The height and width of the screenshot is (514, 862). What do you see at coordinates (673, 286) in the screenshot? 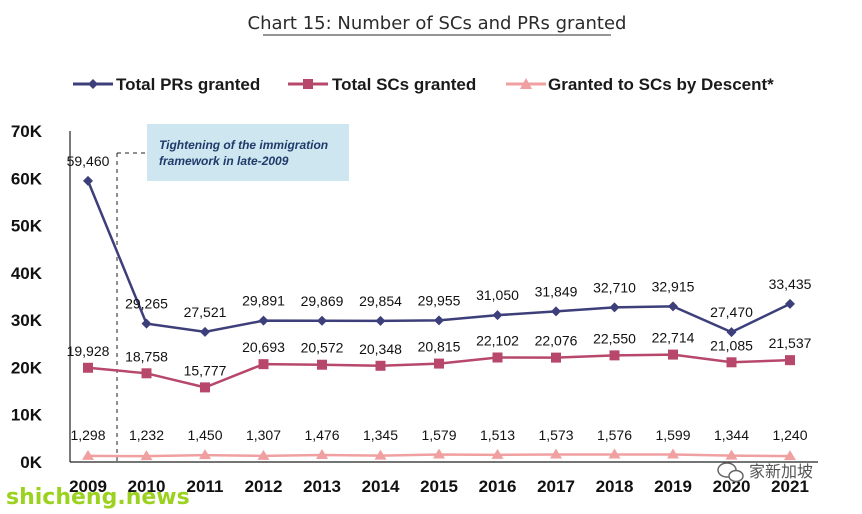
I see `data-label: 32,915` at bounding box center [673, 286].